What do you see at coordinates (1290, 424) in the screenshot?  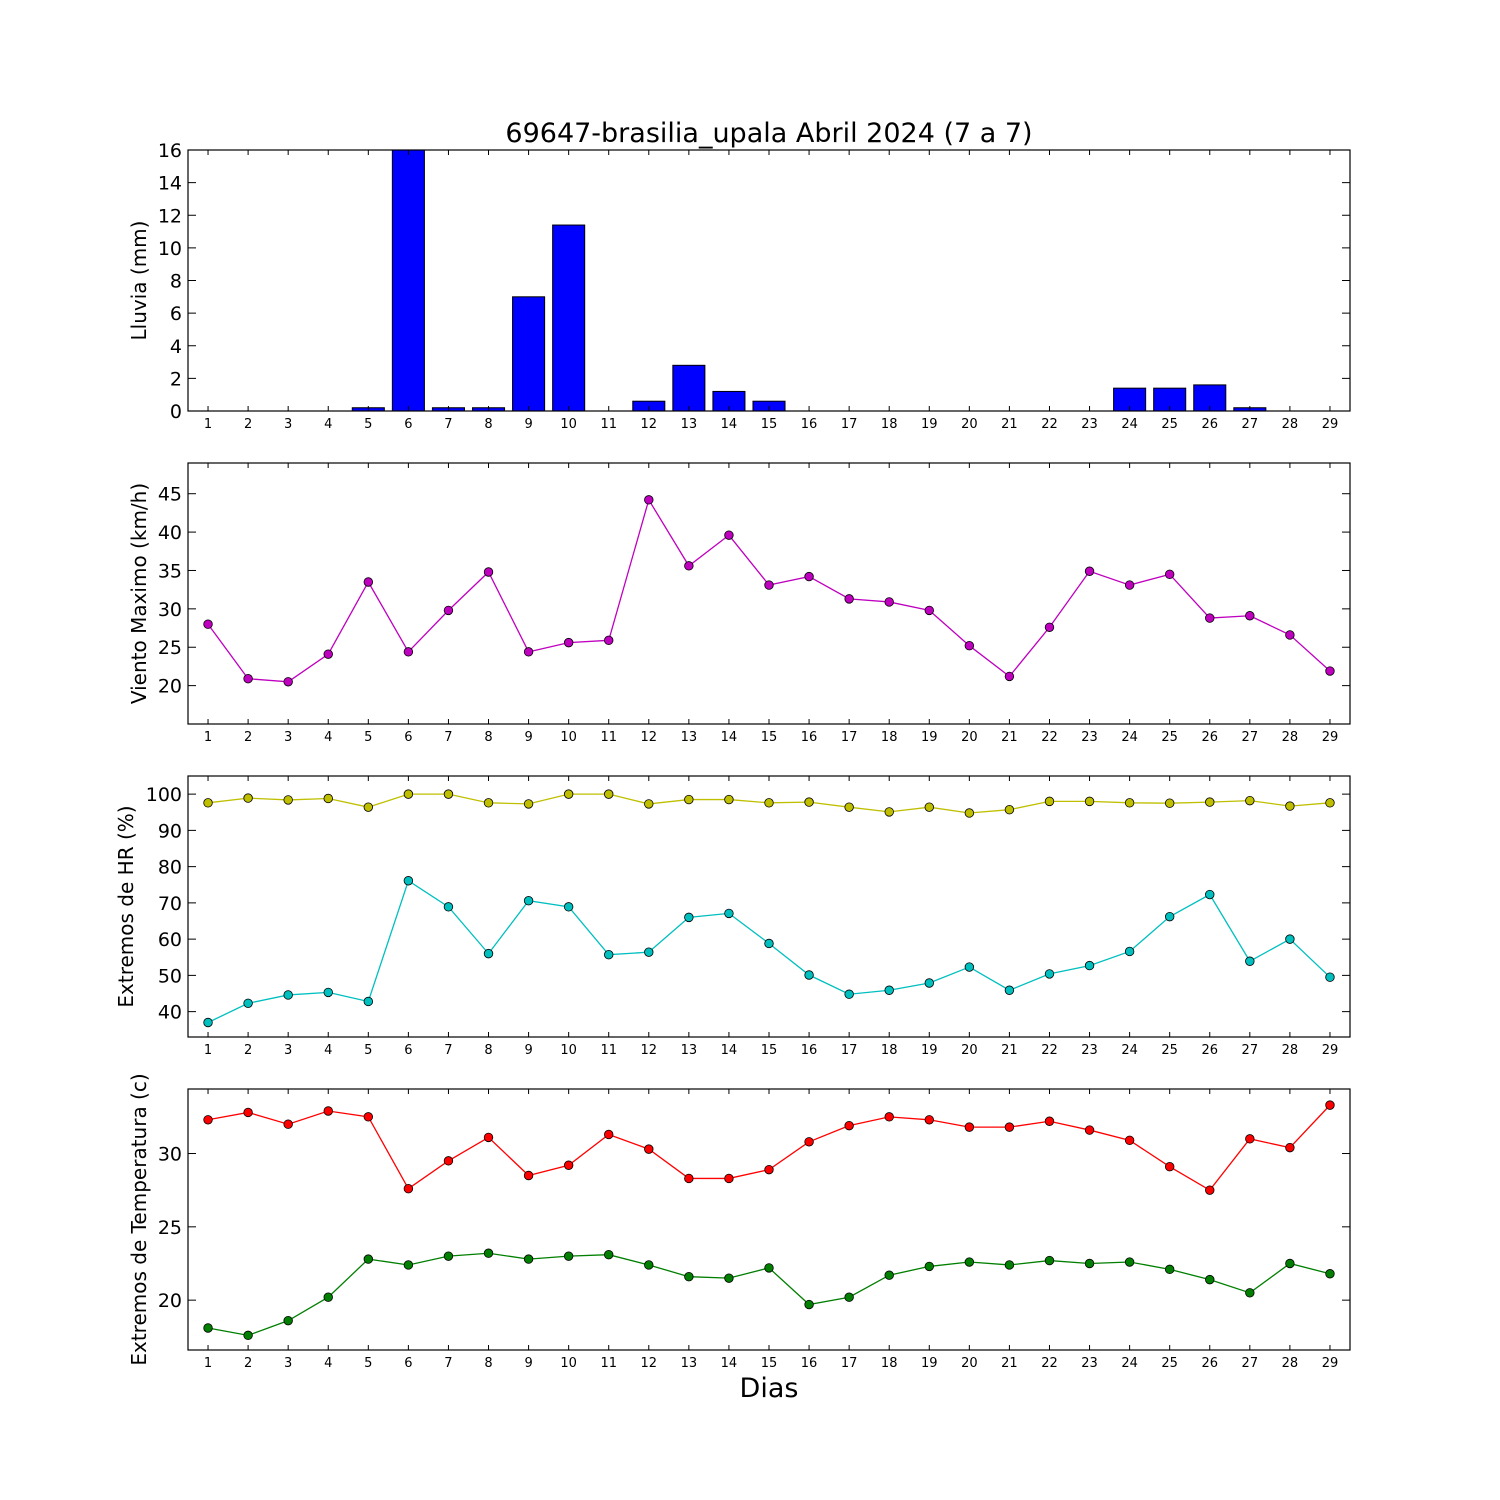 I see `lluvia-xtick-label-28: 28` at bounding box center [1290, 424].